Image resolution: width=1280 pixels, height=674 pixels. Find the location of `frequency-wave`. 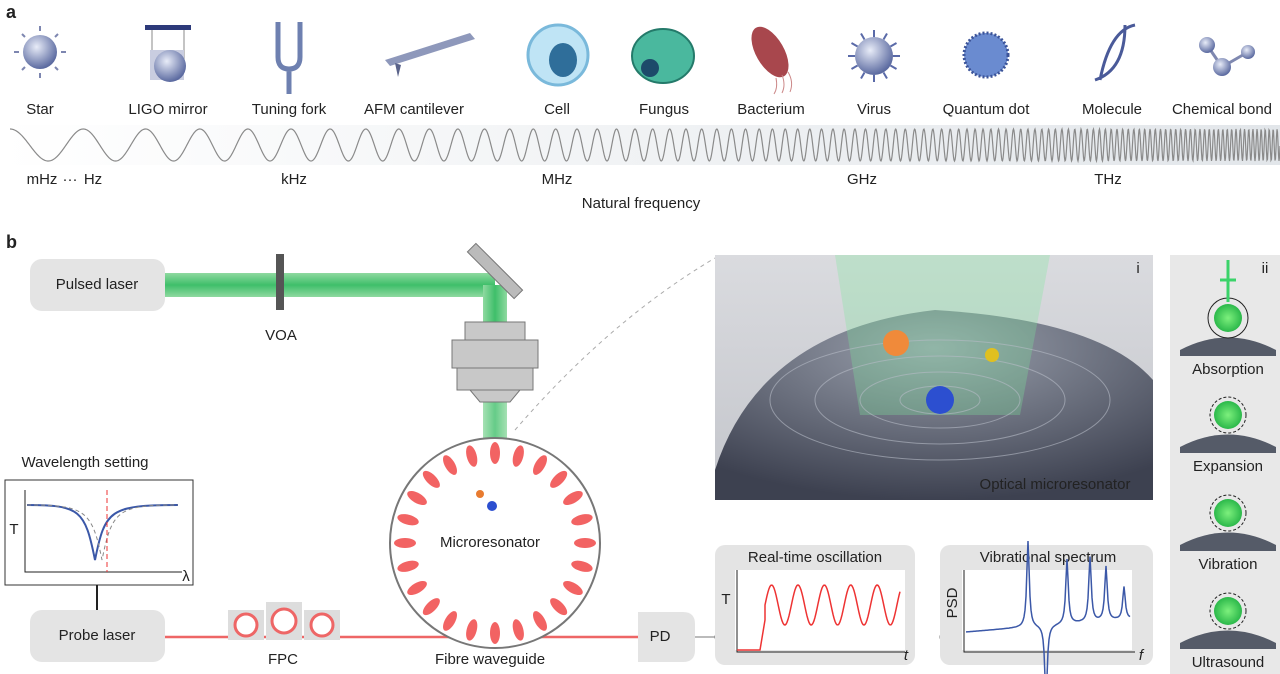

frequency-wave is located at coordinates (644, 145).